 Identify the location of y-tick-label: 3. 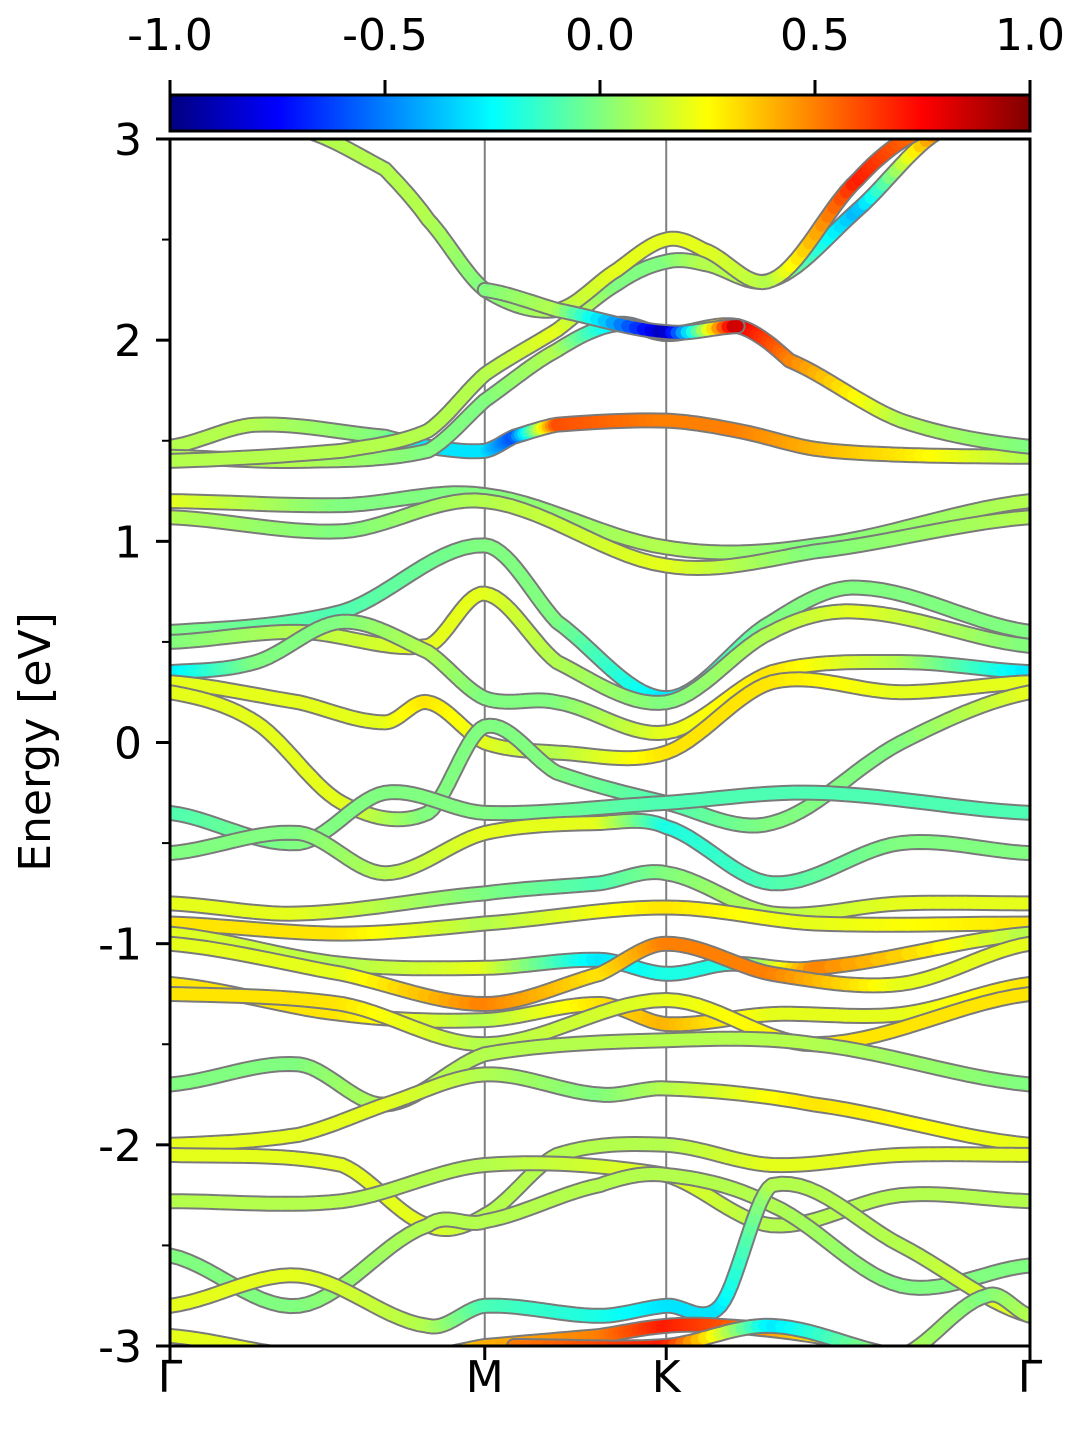
(128, 140).